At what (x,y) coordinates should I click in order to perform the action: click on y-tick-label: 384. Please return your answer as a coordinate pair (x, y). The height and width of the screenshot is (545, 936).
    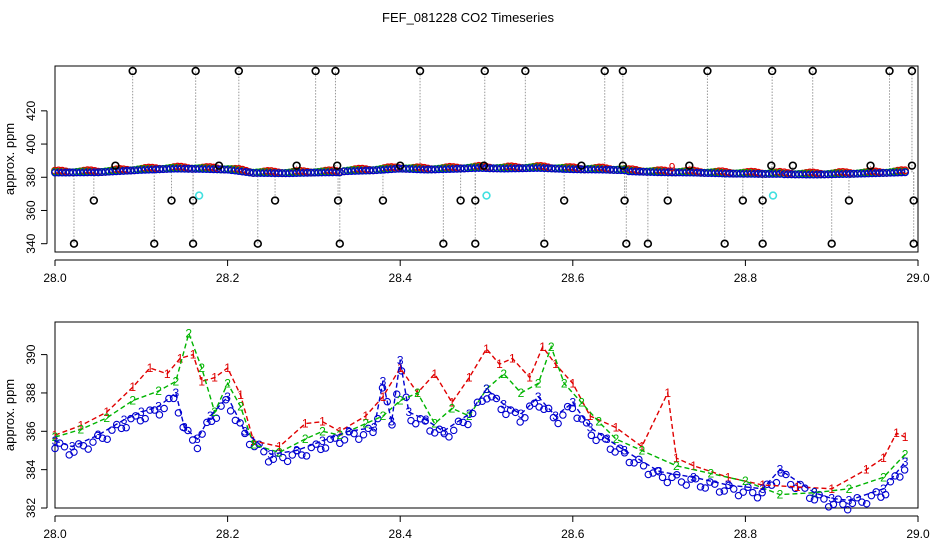
    Looking at the image, I should click on (31, 469).